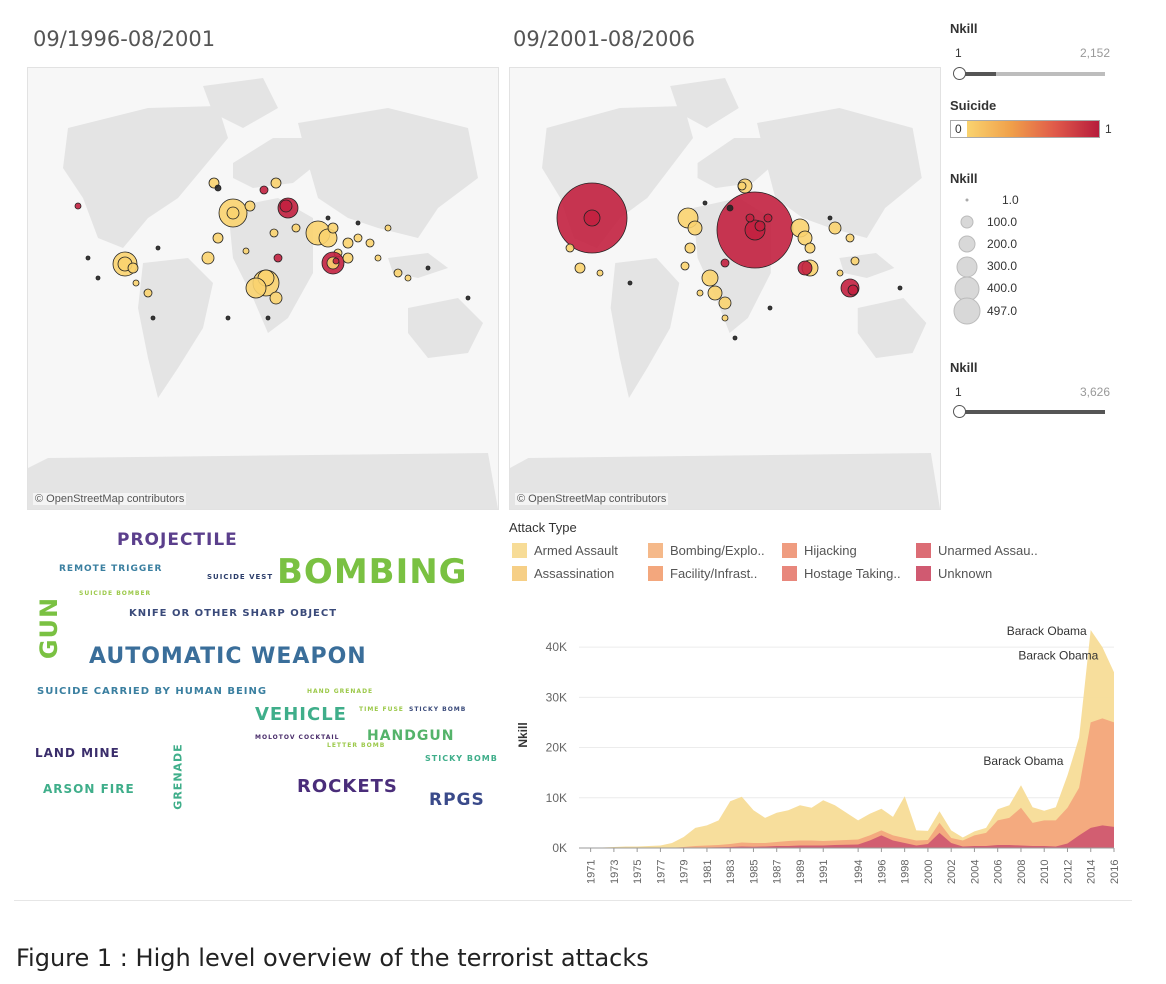  Describe the element at coordinates (819, 550) in the screenshot. I see `attack-type-legend-item: Hijacking` at that location.